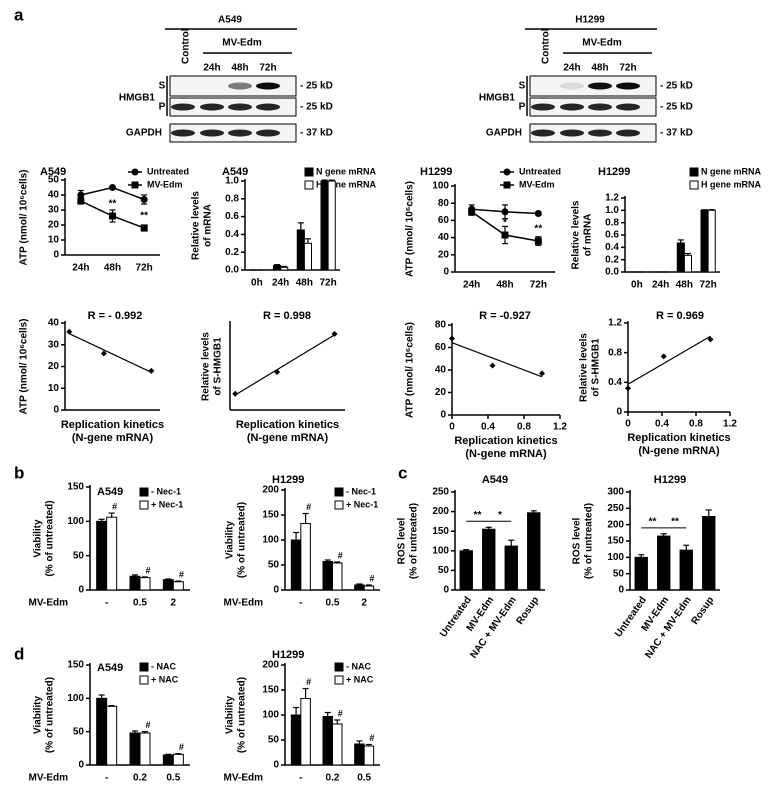  What do you see at coordinates (628, 424) in the screenshot?
I see `x-tick-label: 0` at bounding box center [628, 424].